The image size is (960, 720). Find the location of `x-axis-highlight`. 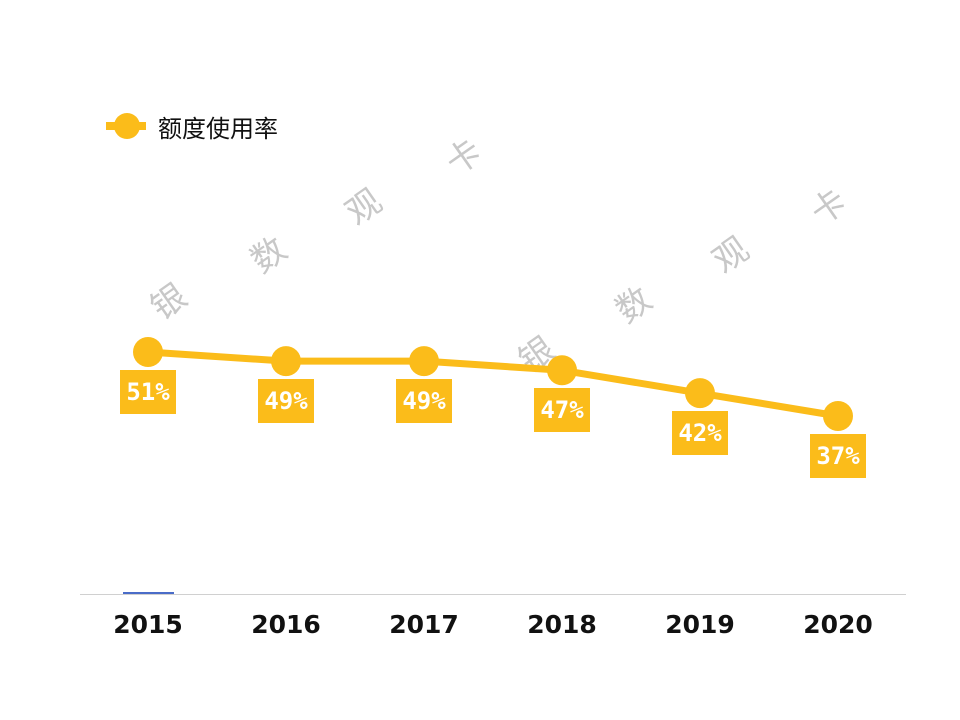

x-axis-highlight is located at coordinates (148, 593).